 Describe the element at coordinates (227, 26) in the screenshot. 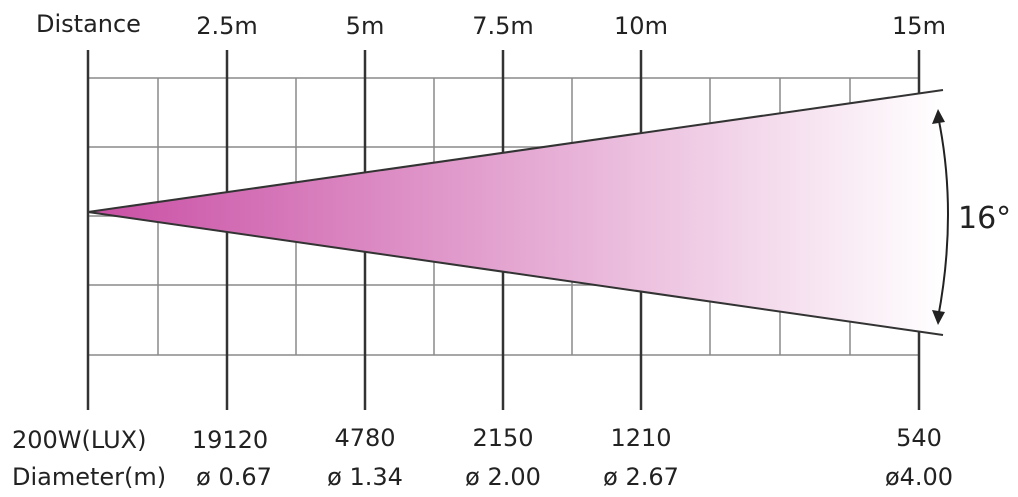

I see `distance-mark: 2.5m` at that location.